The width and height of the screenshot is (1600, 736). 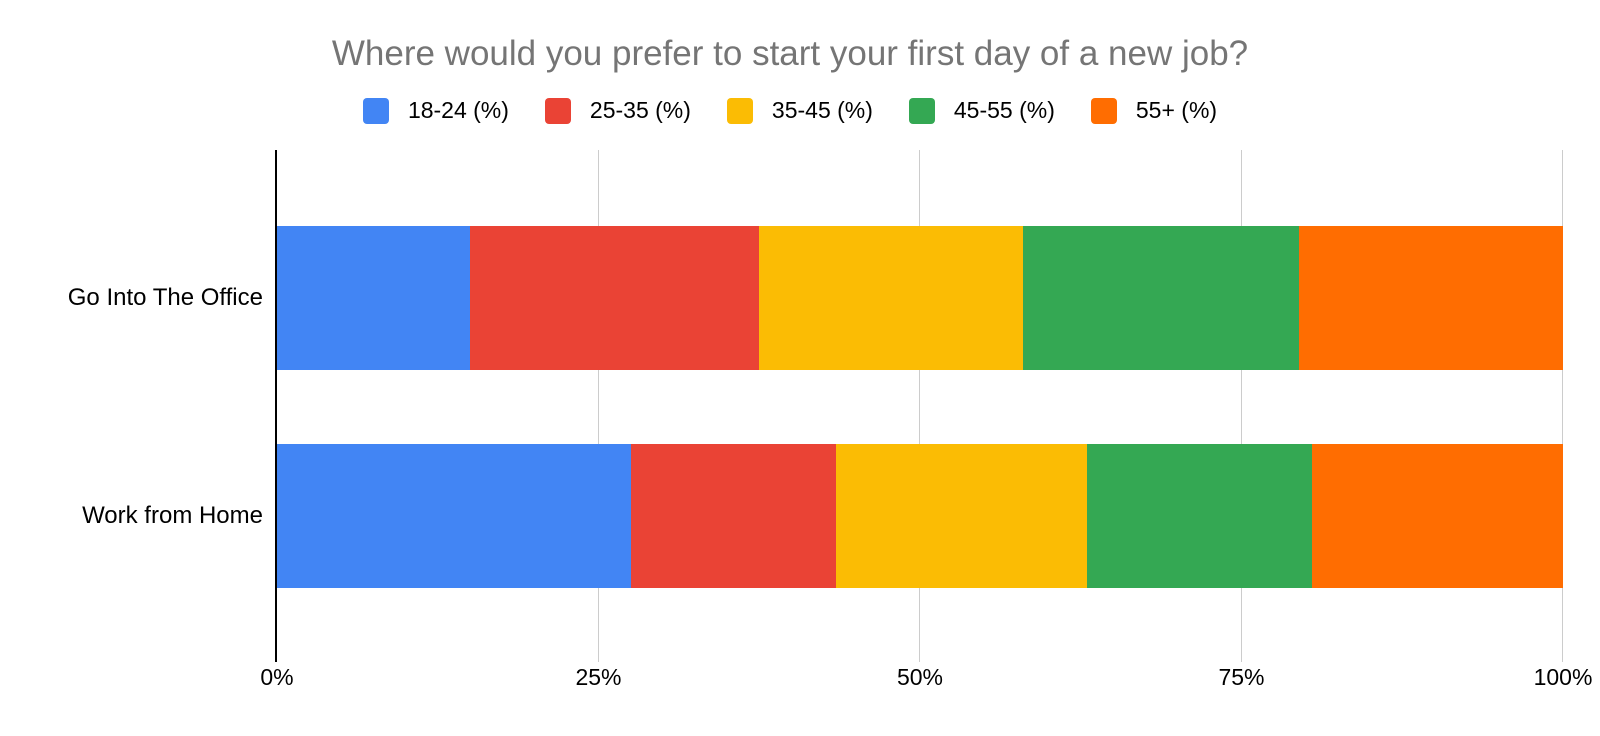 What do you see at coordinates (598, 677) in the screenshot?
I see `x-axis-tick-label: 25%` at bounding box center [598, 677].